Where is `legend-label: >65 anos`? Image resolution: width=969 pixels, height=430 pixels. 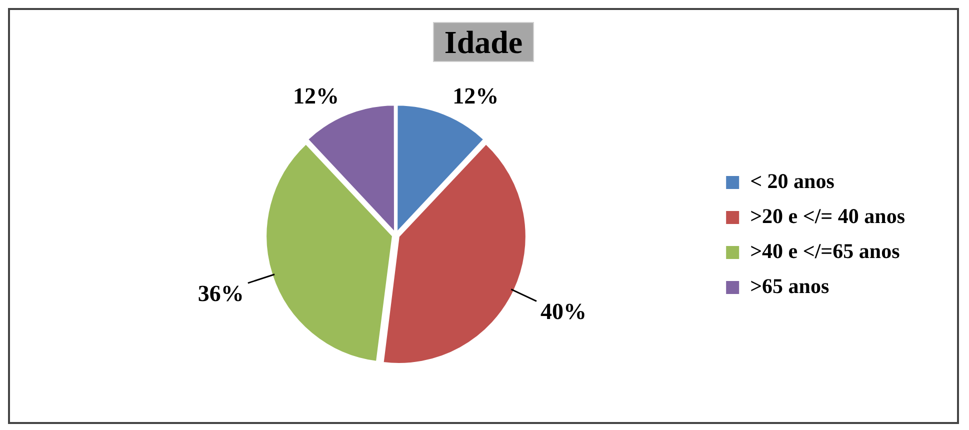
legend-label: >65 anos is located at coordinates (790, 286).